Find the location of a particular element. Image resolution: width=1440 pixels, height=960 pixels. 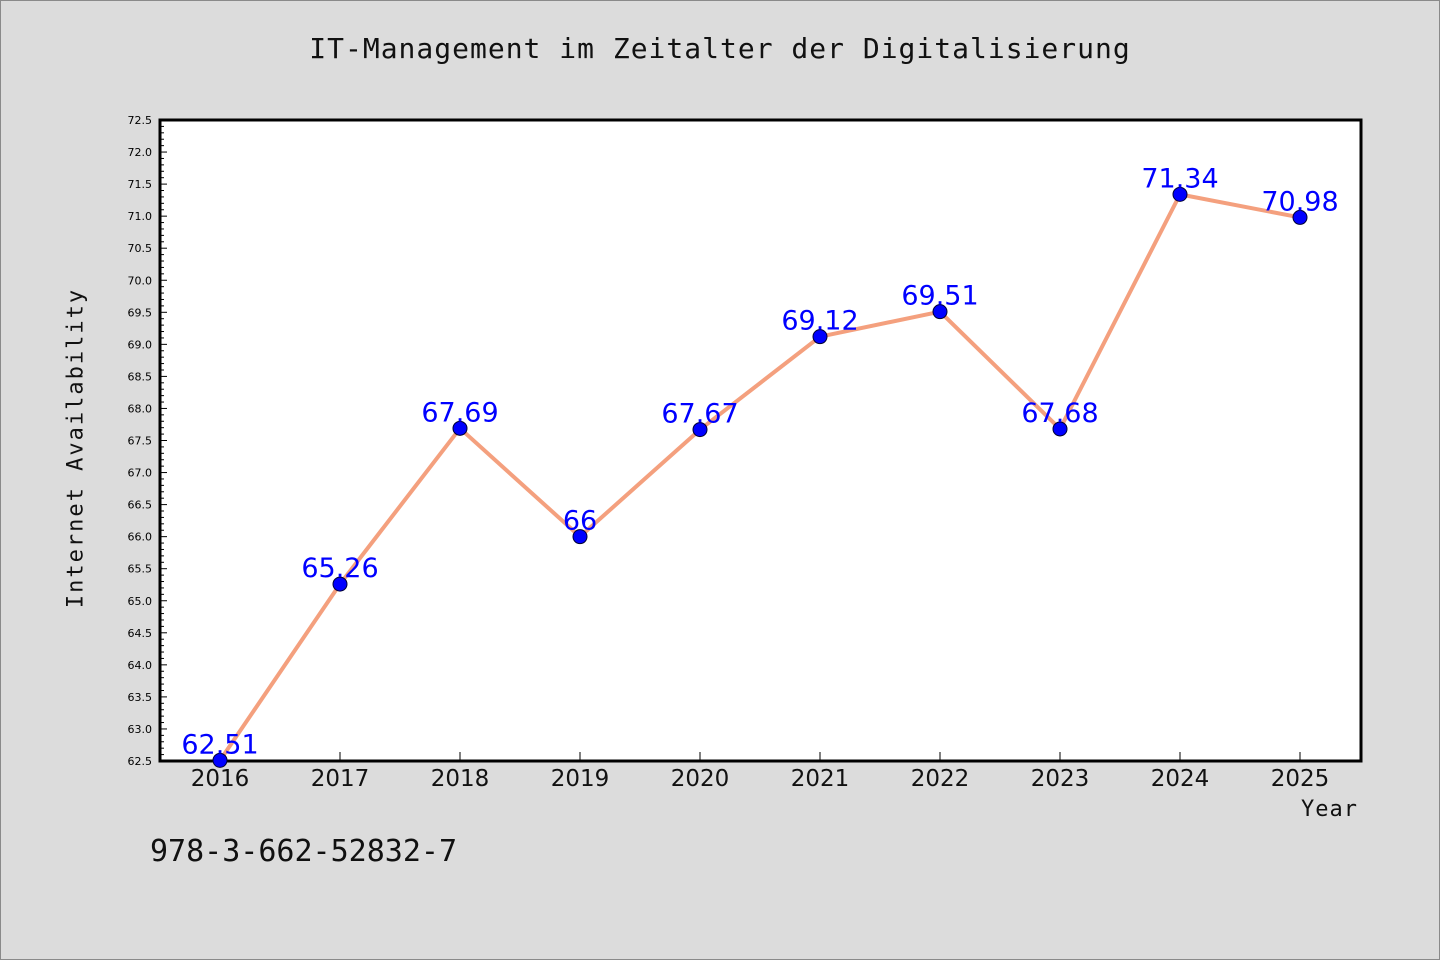

y-tick-label: 65.0 is located at coordinates (140, 601).